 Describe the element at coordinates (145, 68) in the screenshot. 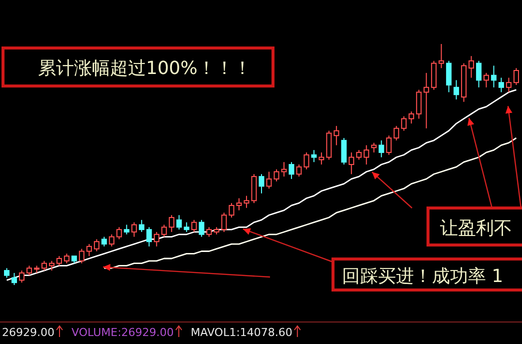

I see `annotation: 累计涨幅超过100%！！！` at that location.